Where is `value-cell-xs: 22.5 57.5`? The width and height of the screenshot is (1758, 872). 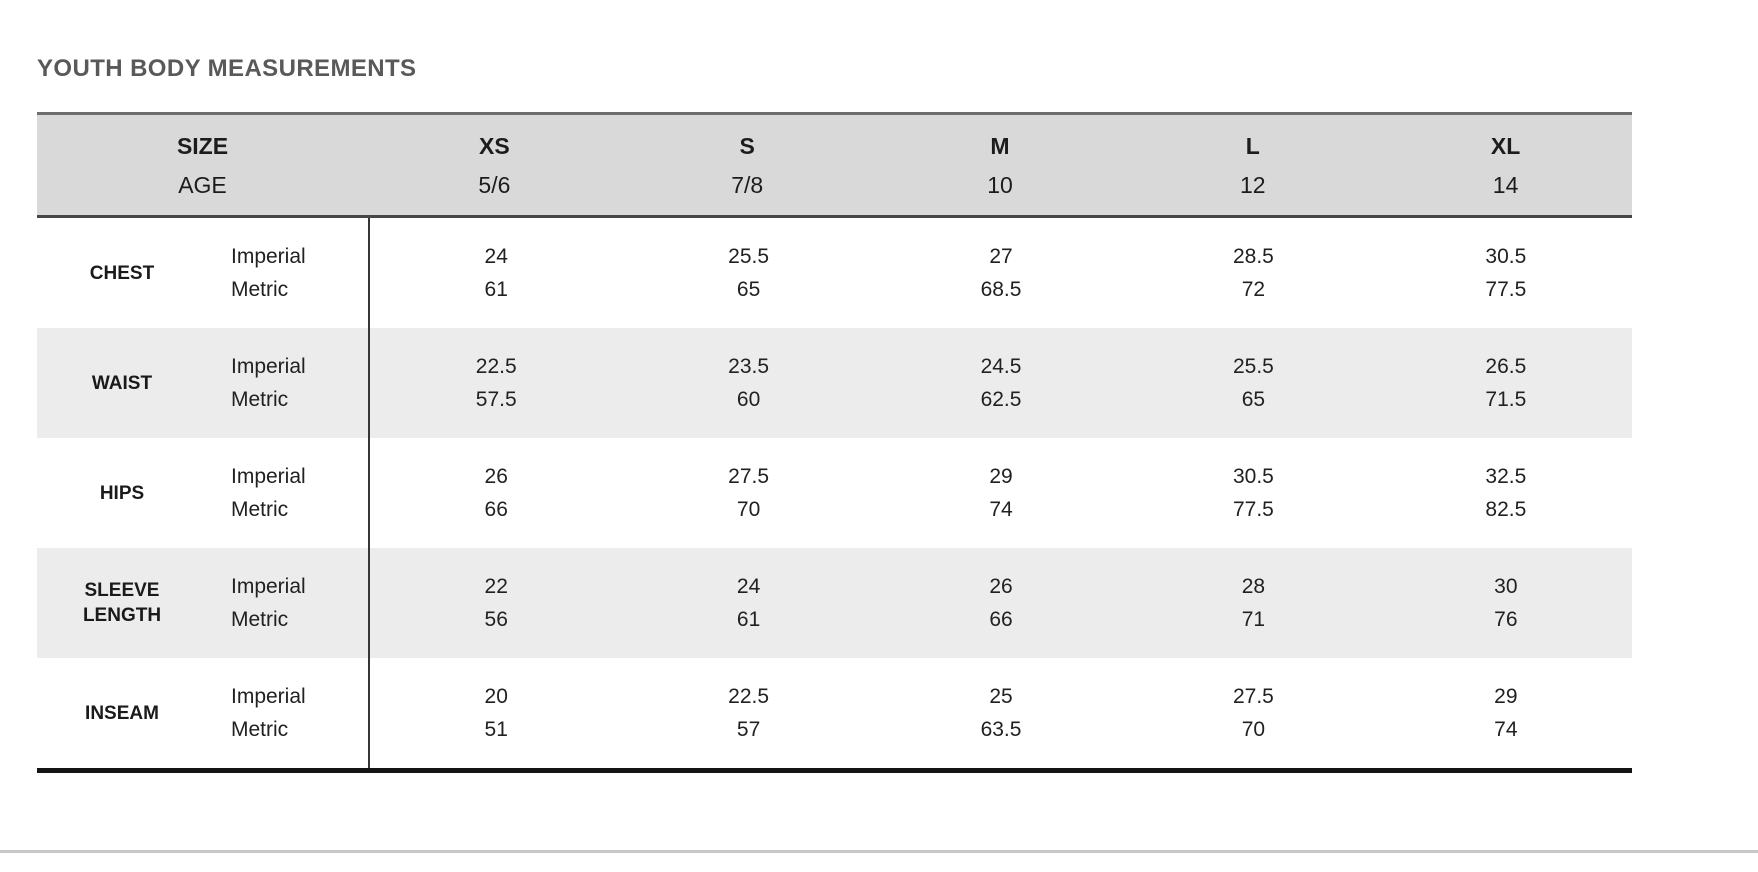
value-cell-xs: 22.5 57.5 is located at coordinates (496, 383).